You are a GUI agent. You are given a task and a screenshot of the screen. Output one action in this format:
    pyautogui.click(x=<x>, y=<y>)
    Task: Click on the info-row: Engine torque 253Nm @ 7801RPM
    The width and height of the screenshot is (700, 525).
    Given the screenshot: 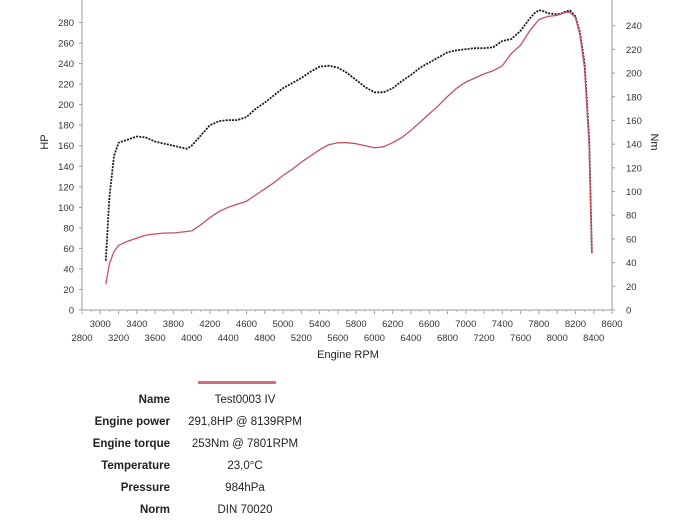 What is the action you would take?
    pyautogui.click(x=210, y=447)
    